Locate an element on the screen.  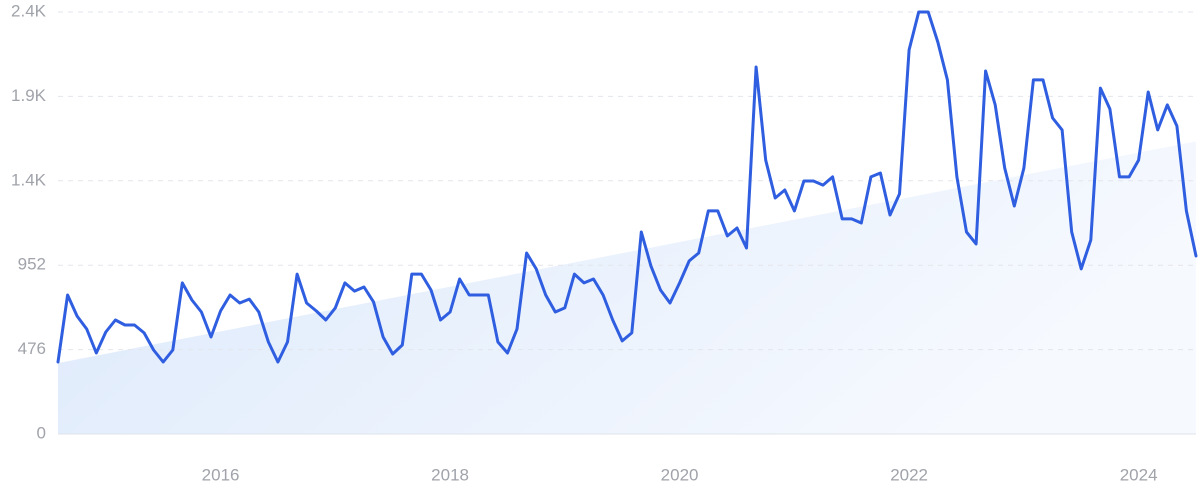
x-tick-label: 2018 is located at coordinates (450, 474).